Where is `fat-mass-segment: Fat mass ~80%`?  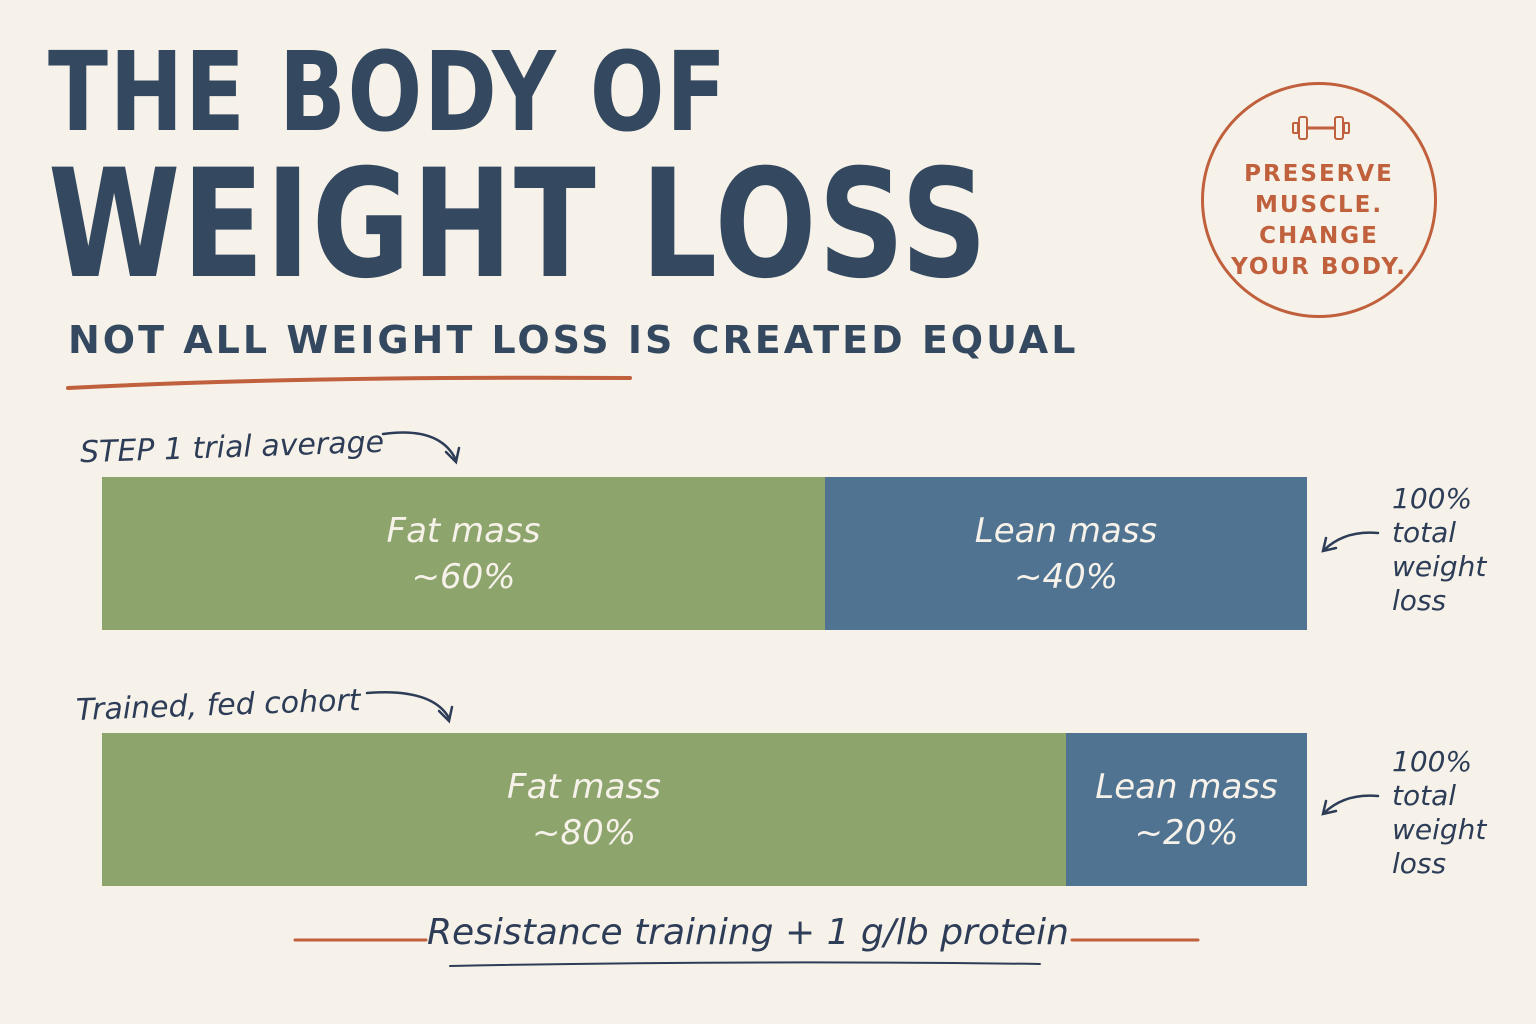
fat-mass-segment: Fat mass ~80% is located at coordinates (584, 809).